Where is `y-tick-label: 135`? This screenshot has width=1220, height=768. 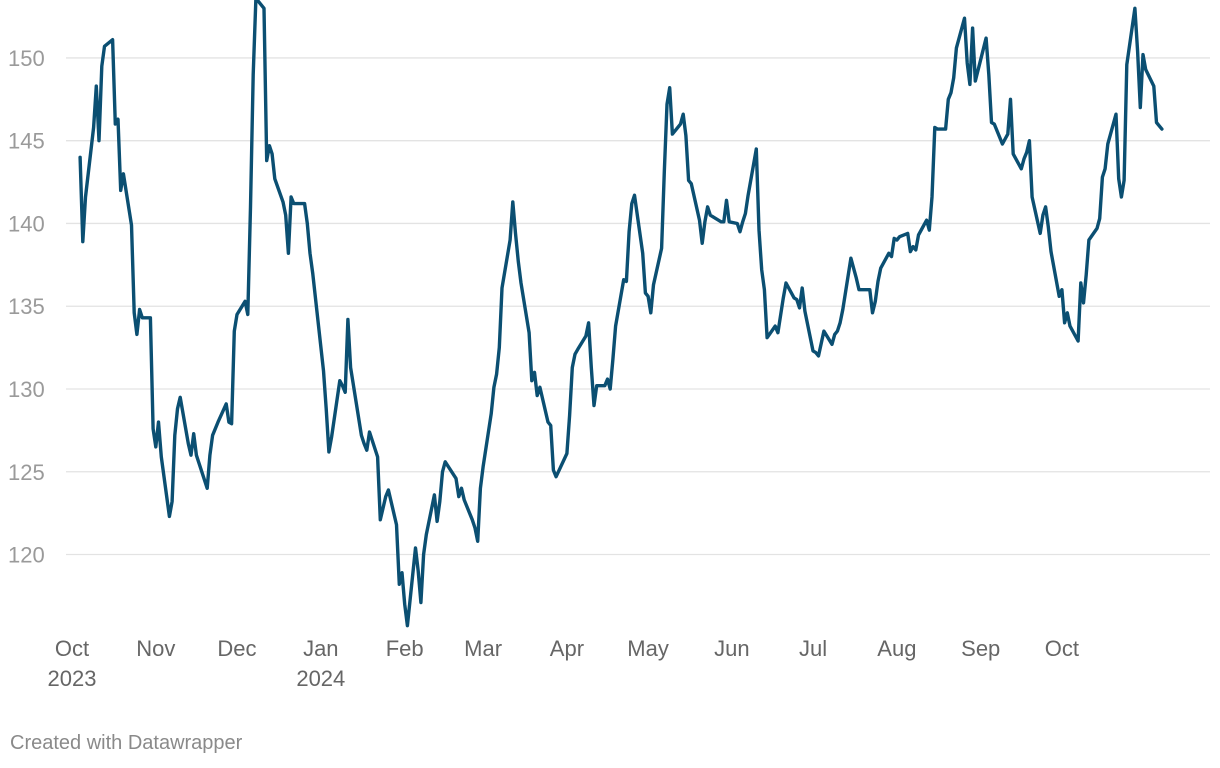 y-tick-label: 135 is located at coordinates (26, 306).